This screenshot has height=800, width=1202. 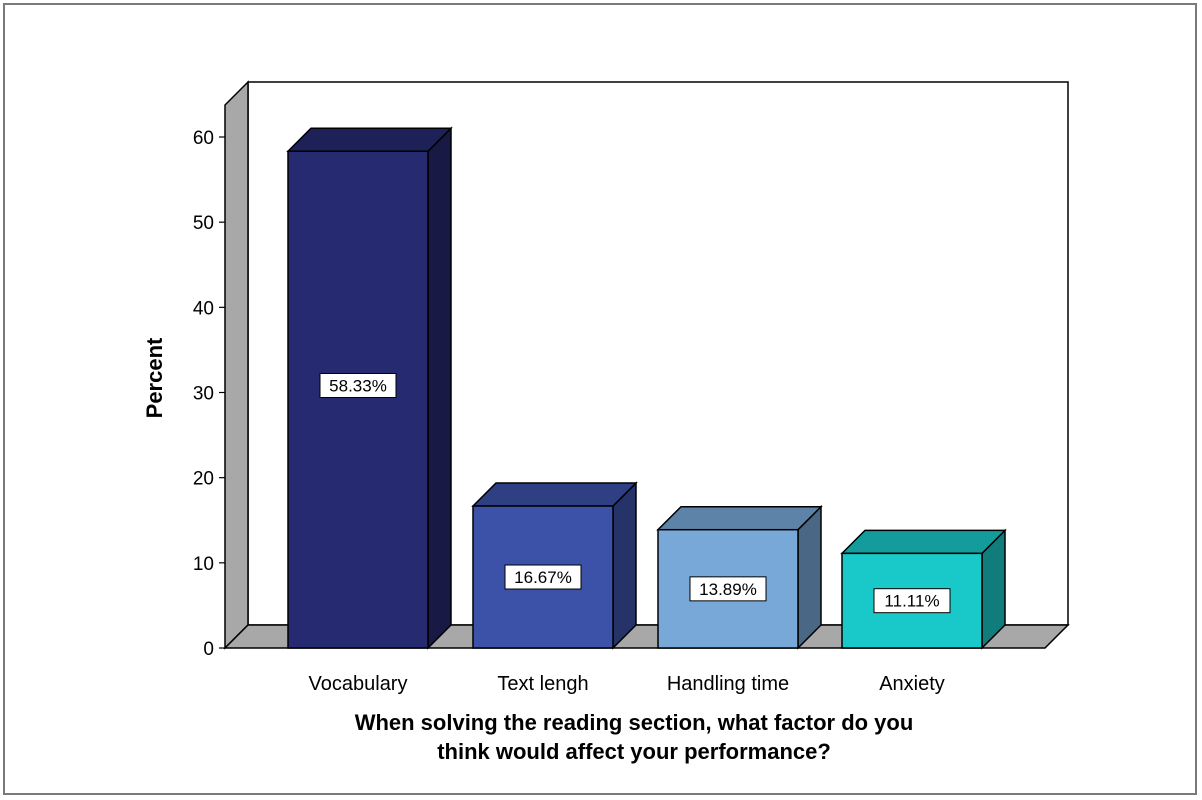 I want to click on bar: 13.89%, so click(x=739, y=577).